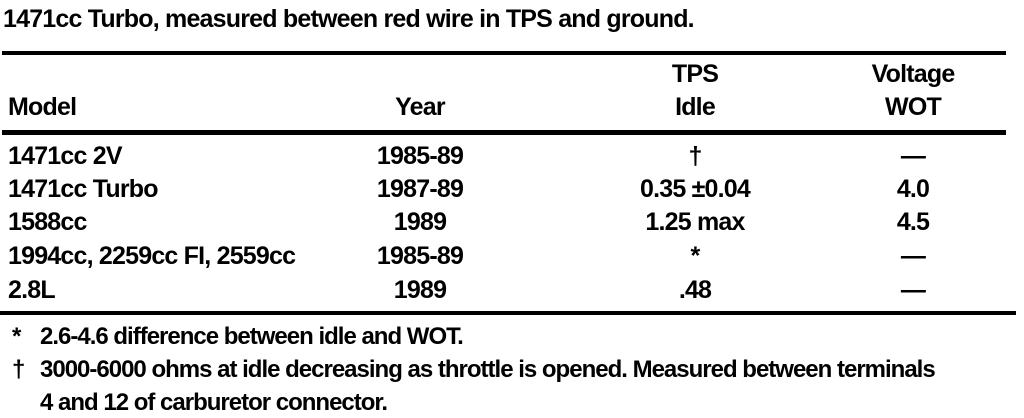  I want to click on footnote-line: 2.6-4.6 difference between idle and WOT., so click(252, 336).